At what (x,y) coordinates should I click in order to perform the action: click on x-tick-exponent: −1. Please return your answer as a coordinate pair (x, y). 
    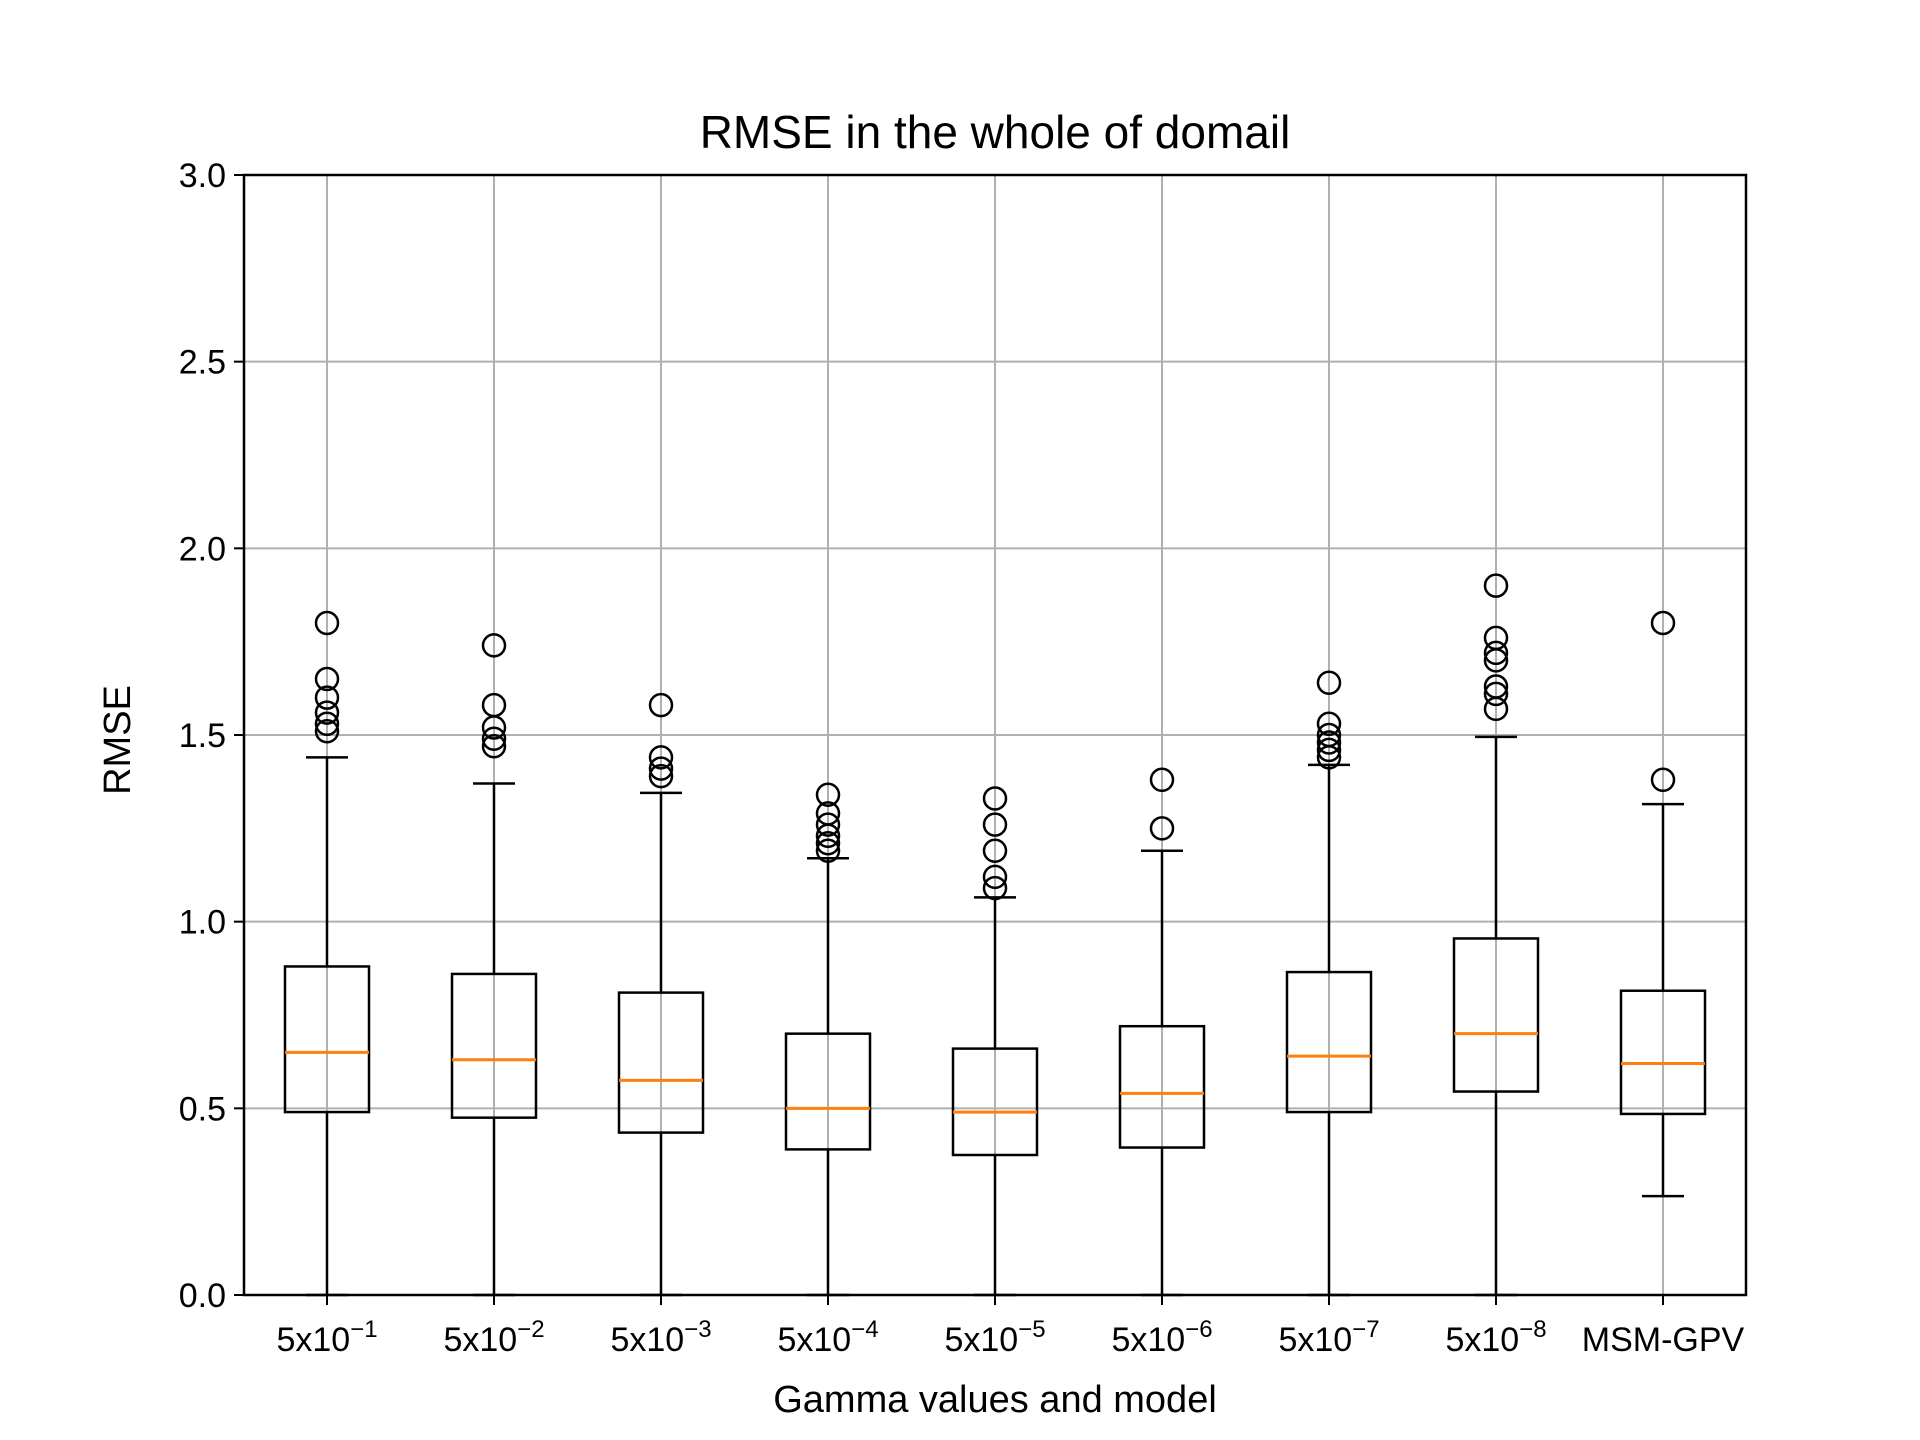
    Looking at the image, I should click on (363, 1329).